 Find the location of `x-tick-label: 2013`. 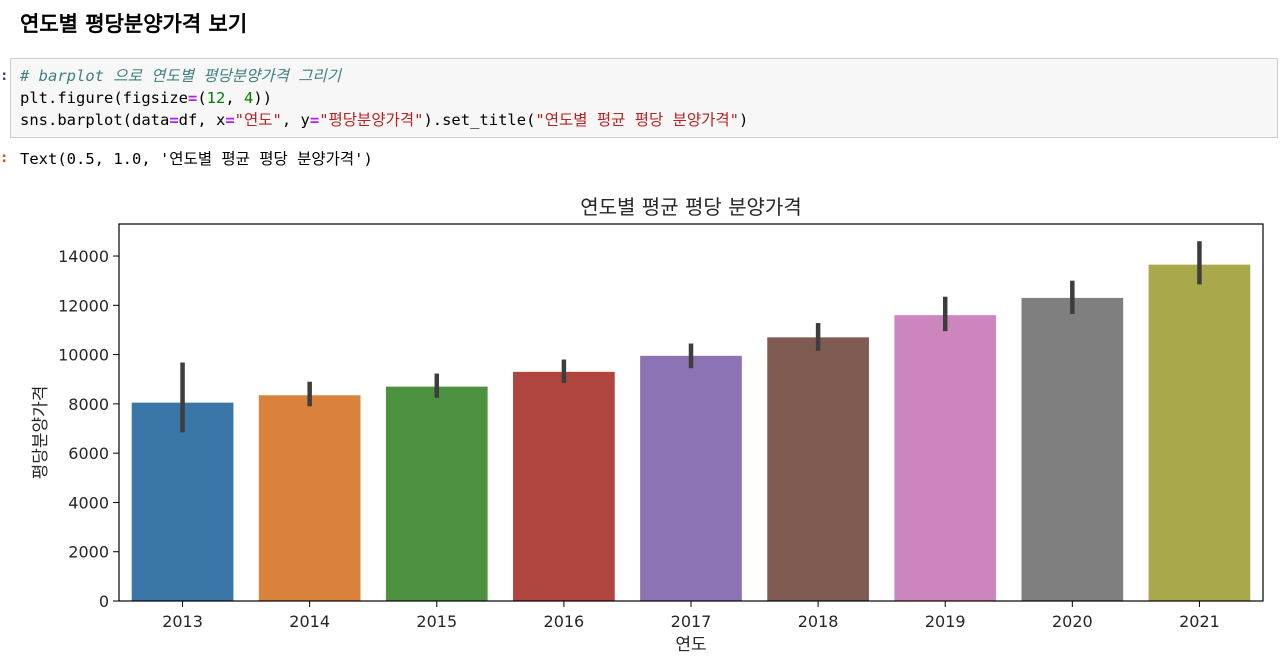

x-tick-label: 2013 is located at coordinates (182, 621).